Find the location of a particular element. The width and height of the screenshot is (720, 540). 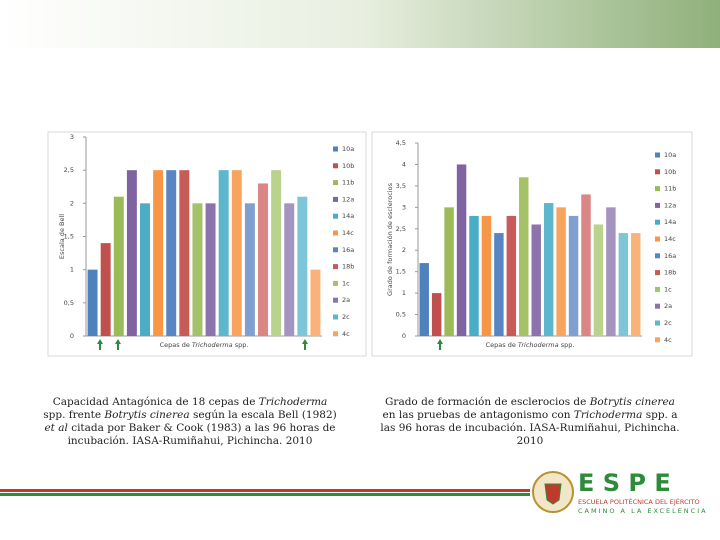

legend-label: 12a is located at coordinates (348, 199).